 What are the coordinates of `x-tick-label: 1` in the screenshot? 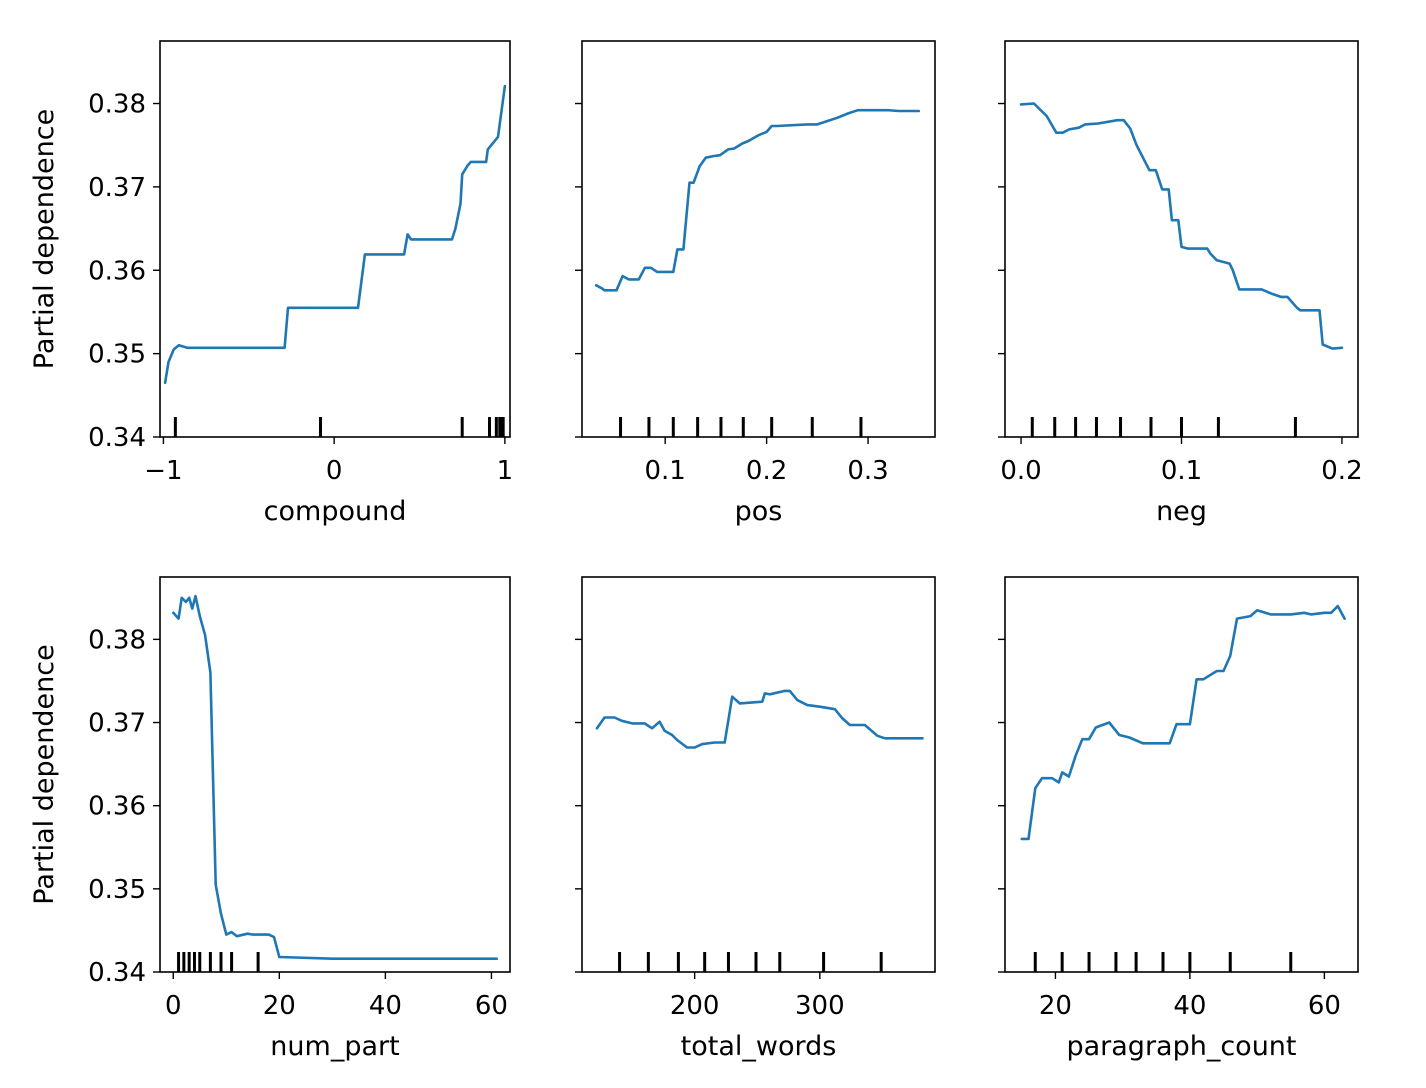 It's located at (505, 471).